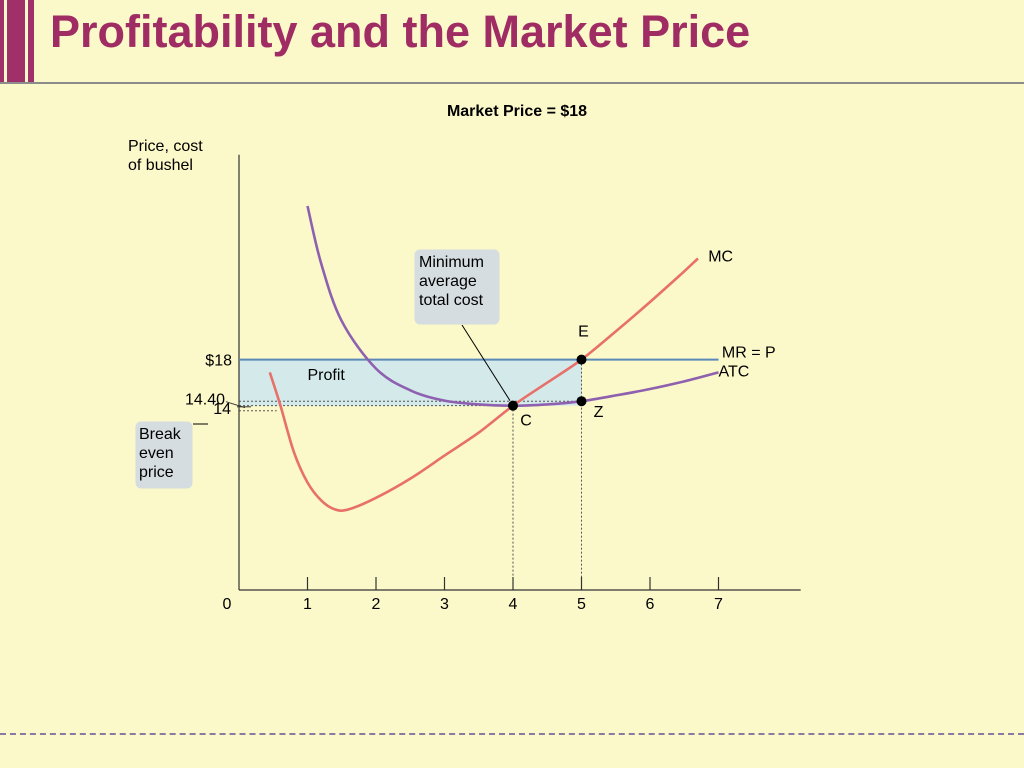 The image size is (1024, 768). Describe the element at coordinates (512, 83) in the screenshot. I see `title-divider` at that location.